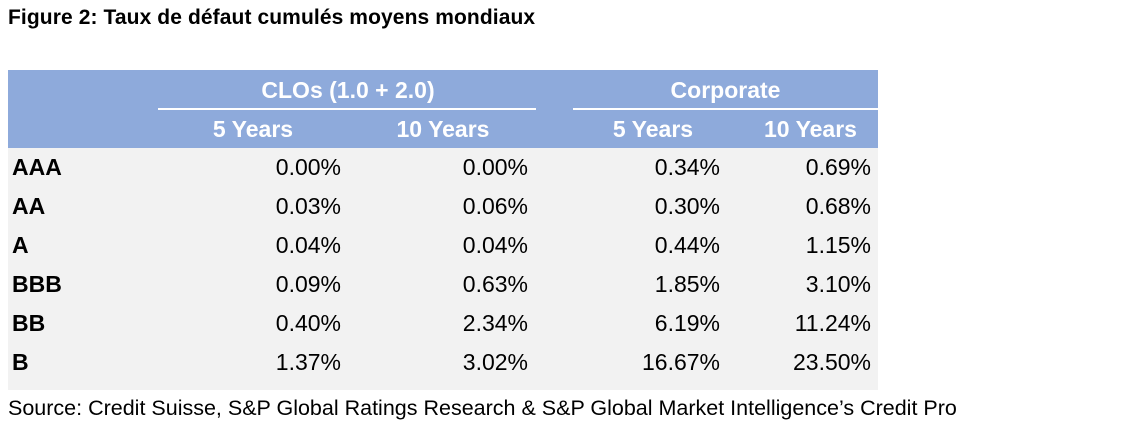 The image size is (1145, 442). I want to click on table-cell: 1.85%, so click(687, 284).